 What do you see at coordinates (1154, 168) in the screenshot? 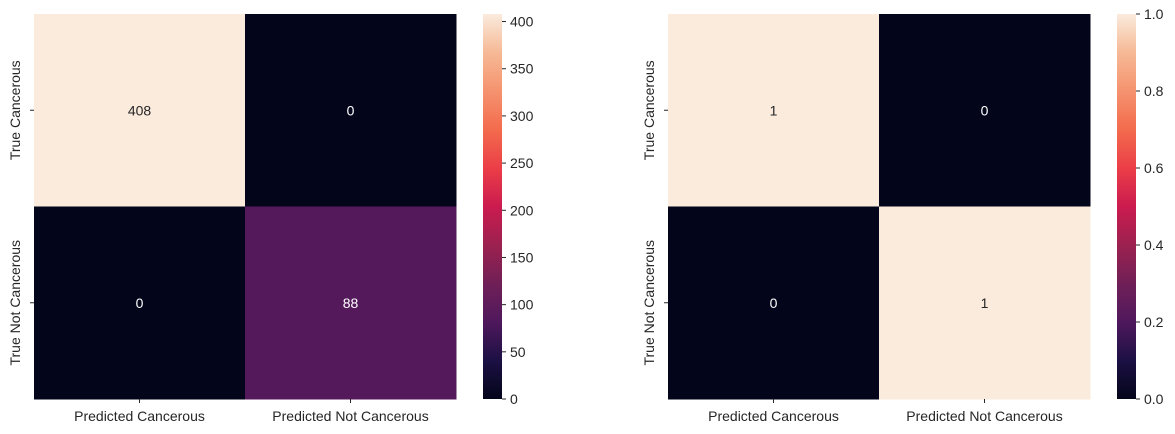
I see `colorbar-tick-label-normalized-3: 0.6` at bounding box center [1154, 168].